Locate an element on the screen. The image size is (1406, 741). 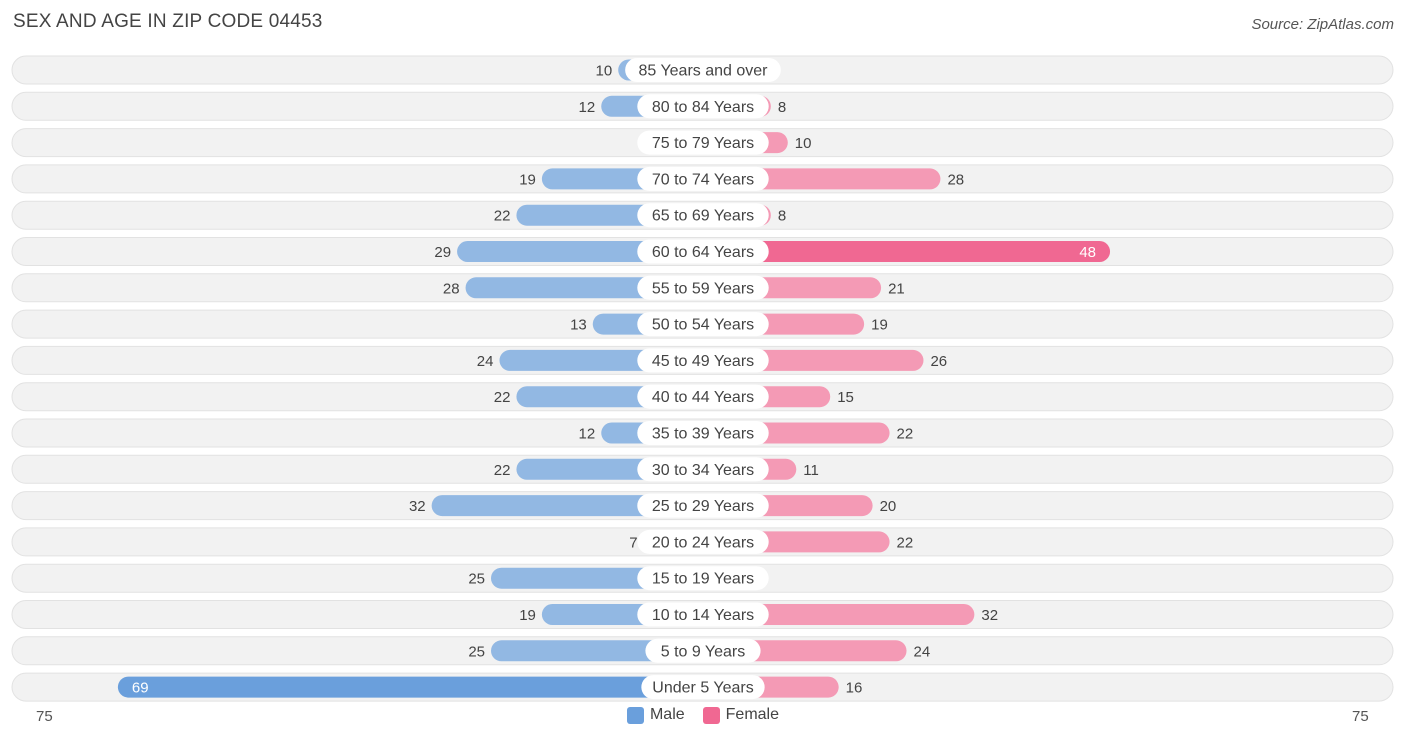
category-label: 30 to 34 Years is located at coordinates (703, 470).